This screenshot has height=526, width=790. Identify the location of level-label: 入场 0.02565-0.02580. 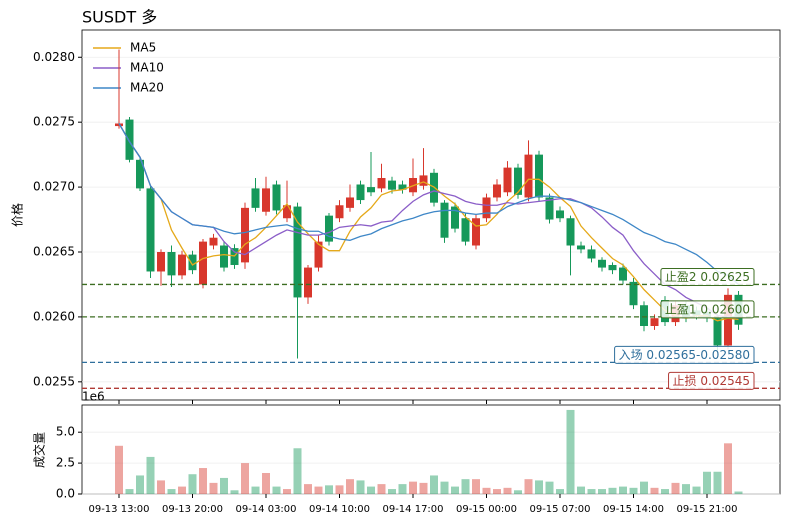
(684, 354).